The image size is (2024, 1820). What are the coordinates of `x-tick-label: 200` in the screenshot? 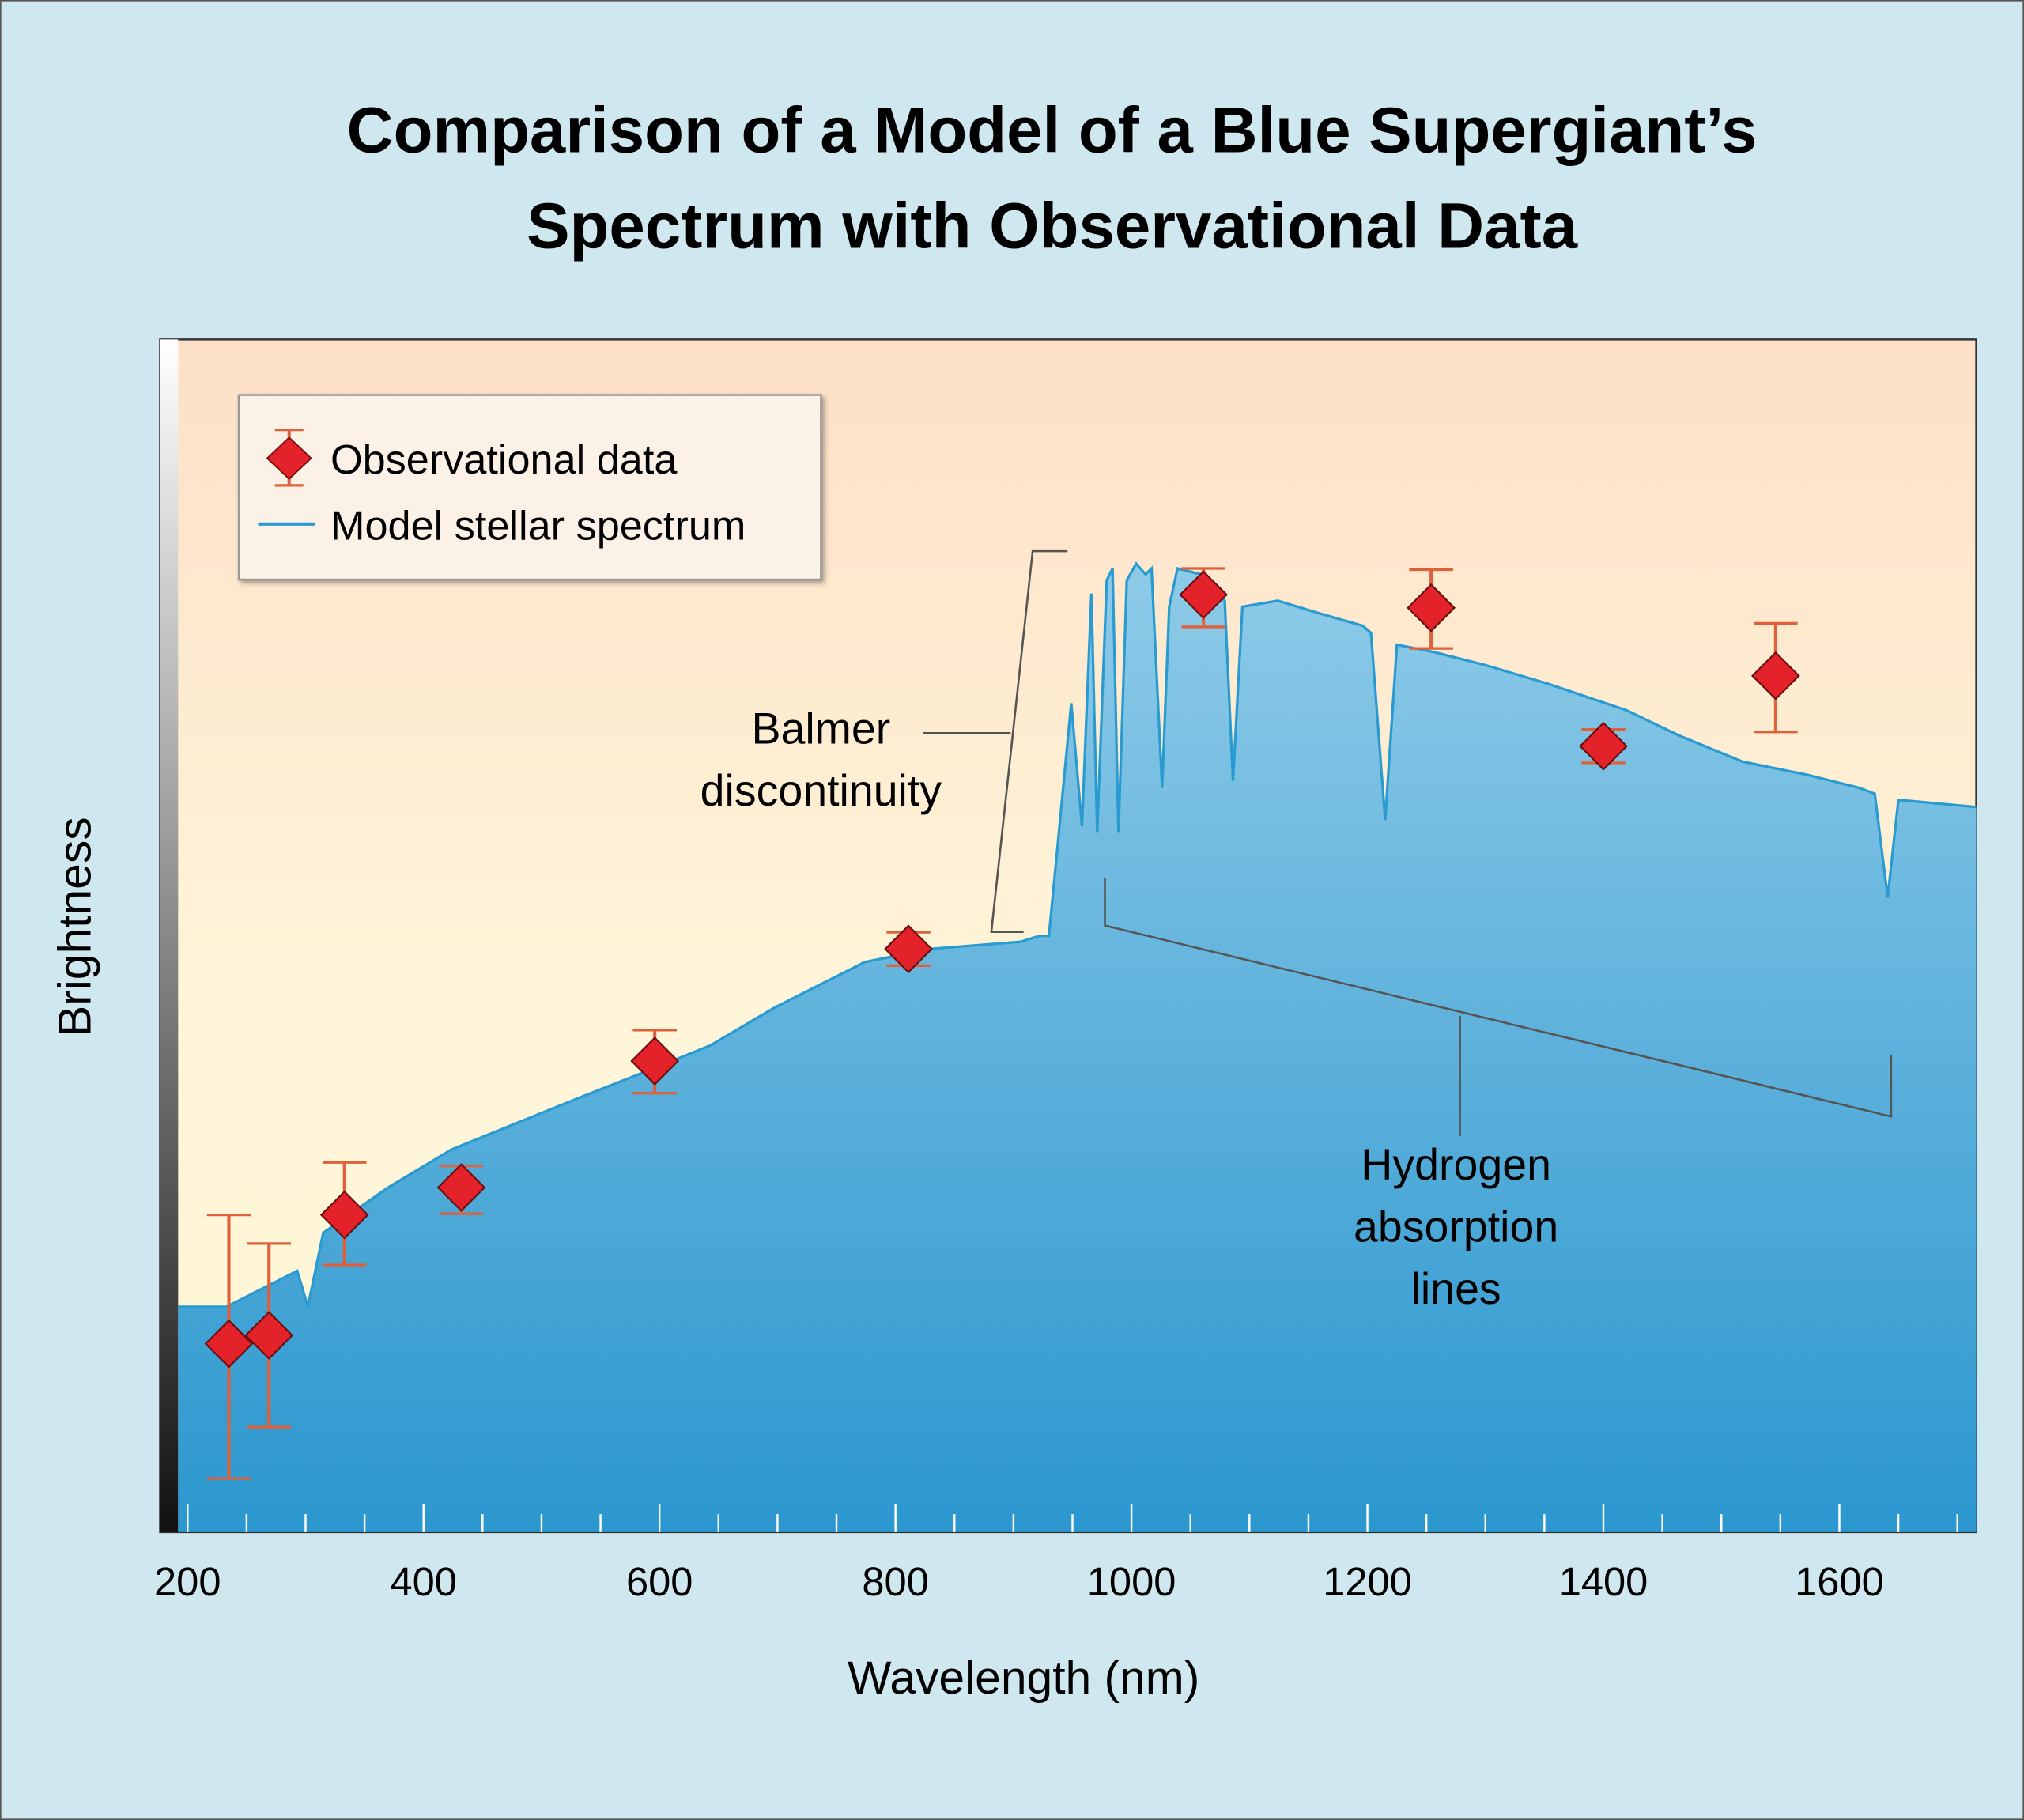 It's located at (187, 1581).